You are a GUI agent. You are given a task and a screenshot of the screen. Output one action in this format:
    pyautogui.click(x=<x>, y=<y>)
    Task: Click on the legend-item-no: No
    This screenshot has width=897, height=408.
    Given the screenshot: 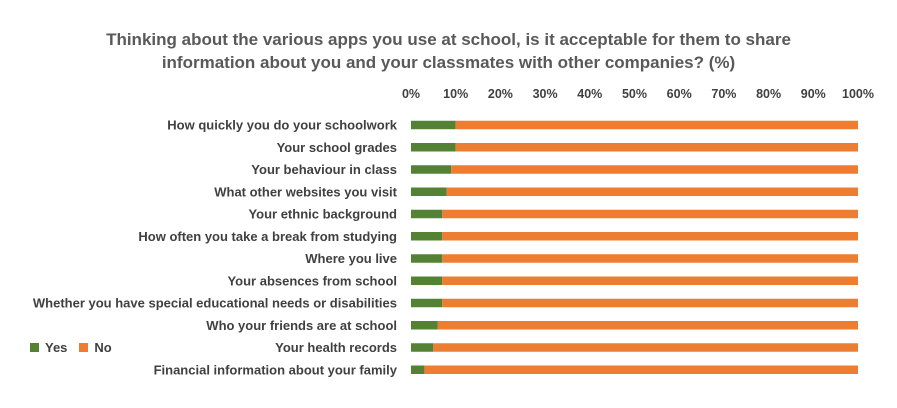 What is the action you would take?
    pyautogui.click(x=95, y=347)
    